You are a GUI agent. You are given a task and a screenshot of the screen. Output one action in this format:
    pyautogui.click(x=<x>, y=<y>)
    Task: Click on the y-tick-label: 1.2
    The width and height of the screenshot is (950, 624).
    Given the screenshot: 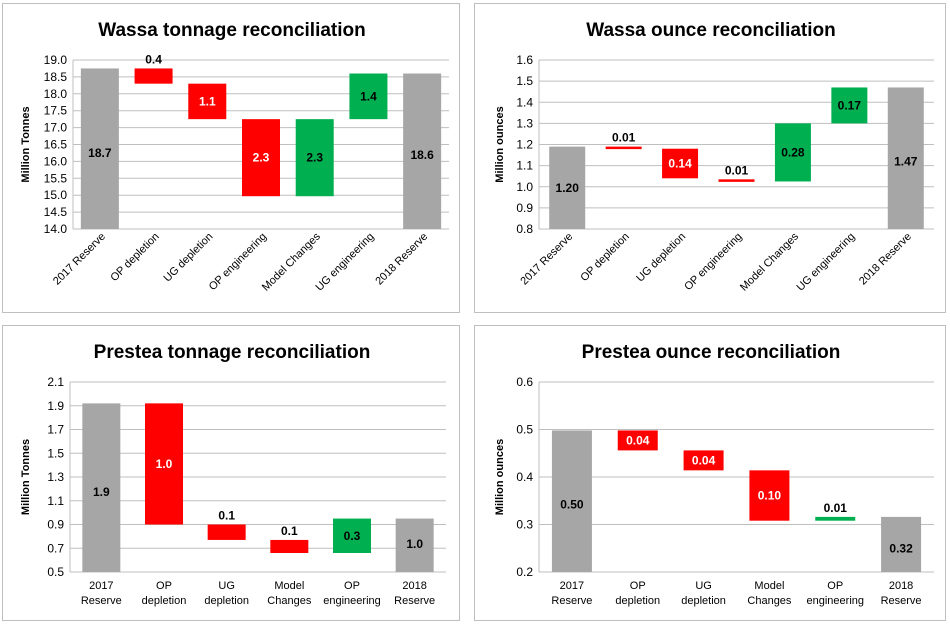 What is the action you would take?
    pyautogui.click(x=524, y=145)
    